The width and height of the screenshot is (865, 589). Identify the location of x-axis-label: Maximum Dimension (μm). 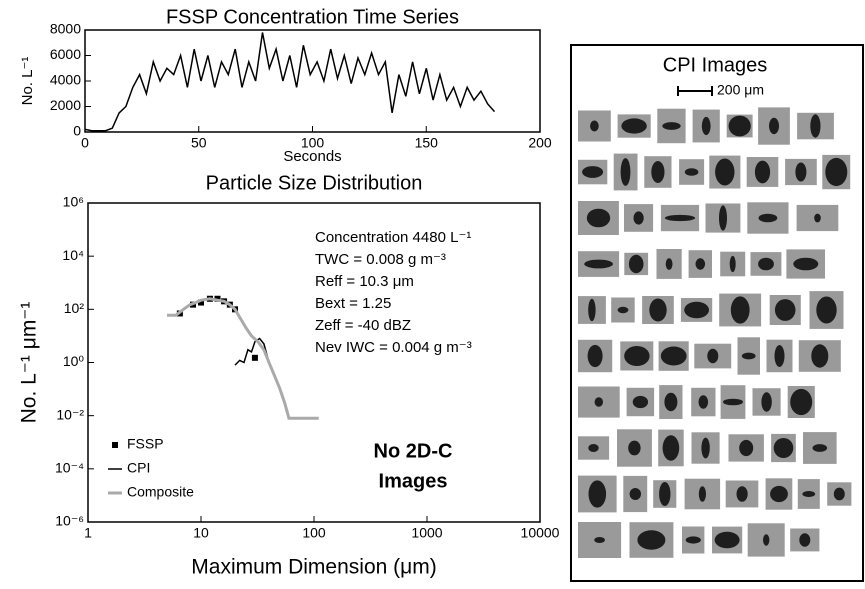
(313, 567).